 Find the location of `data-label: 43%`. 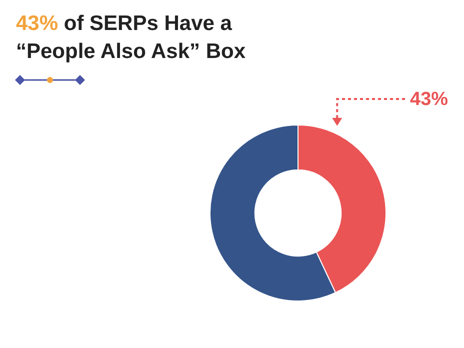

data-label: 43% is located at coordinates (429, 99).